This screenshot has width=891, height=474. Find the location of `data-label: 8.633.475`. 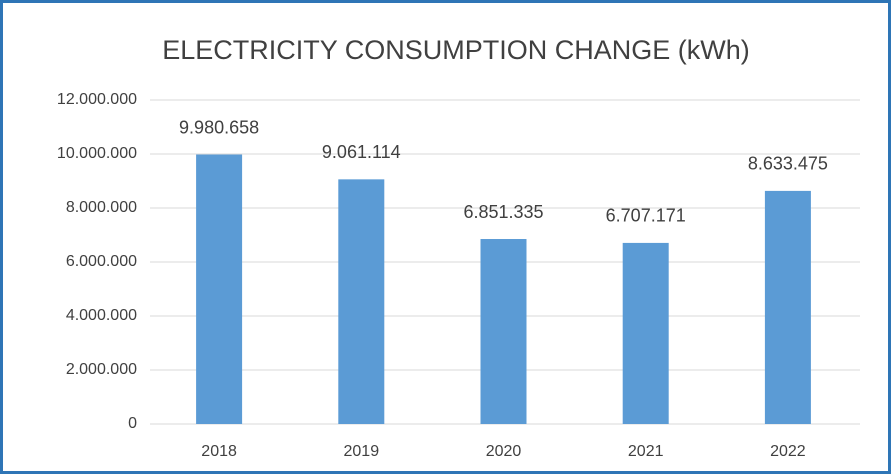

data-label: 8.633.475 is located at coordinates (788, 164).